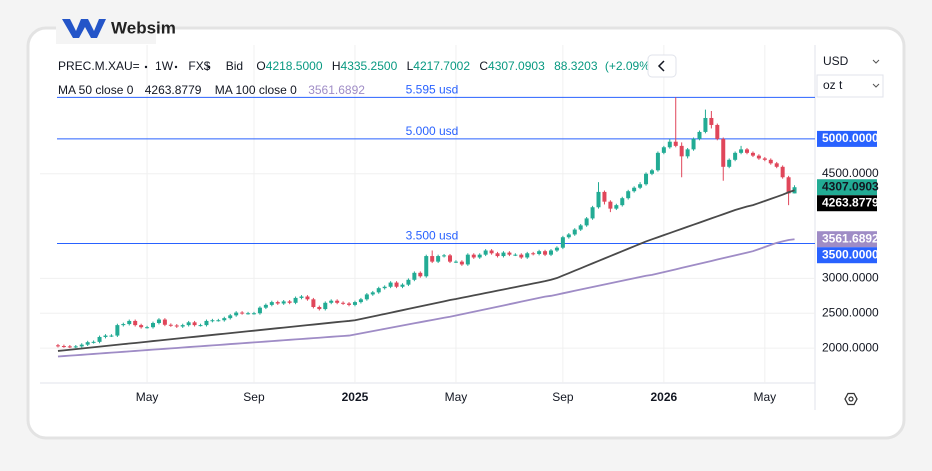 This screenshot has width=932, height=471. What do you see at coordinates (850, 186) in the screenshot?
I see `last-price-label: 4307.0903` at bounding box center [850, 186].